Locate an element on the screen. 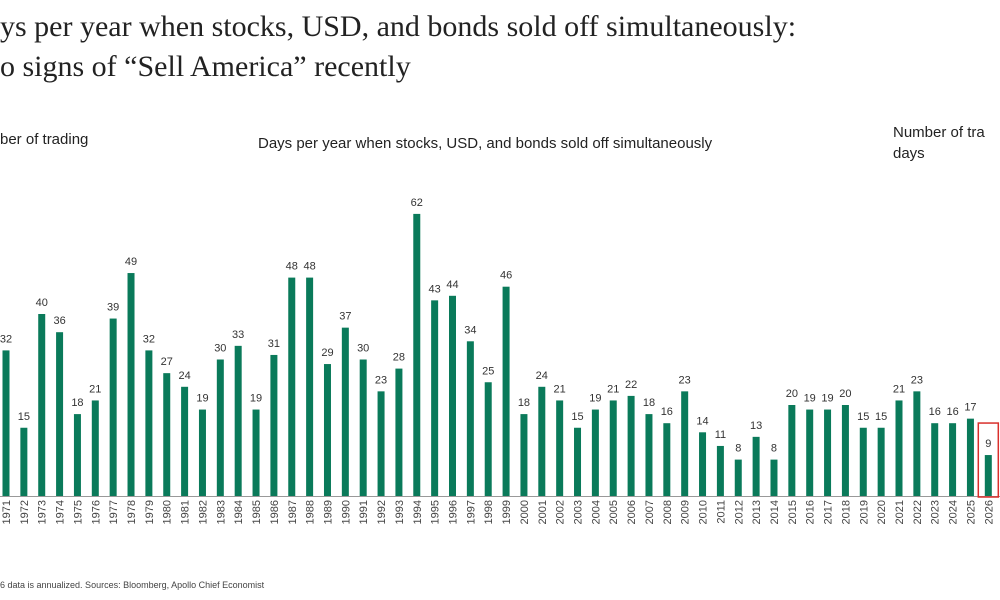  data-label-2007: 18 is located at coordinates (649, 403).